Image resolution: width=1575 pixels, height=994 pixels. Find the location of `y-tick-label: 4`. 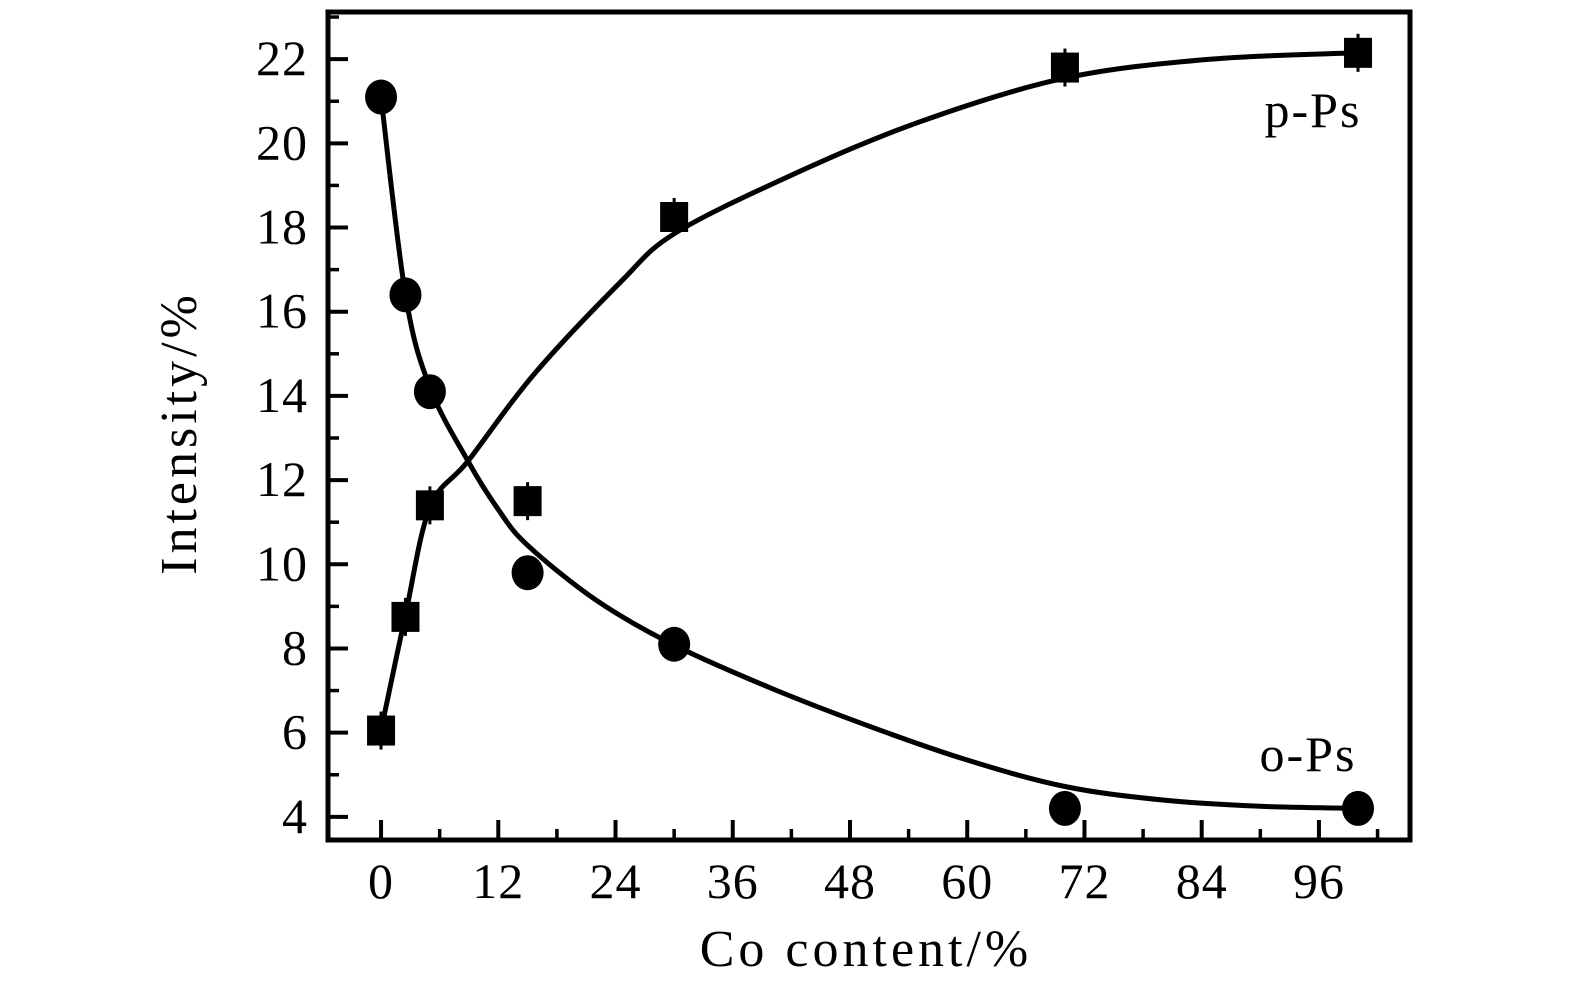

y-tick-label: 4 is located at coordinates (295, 816).